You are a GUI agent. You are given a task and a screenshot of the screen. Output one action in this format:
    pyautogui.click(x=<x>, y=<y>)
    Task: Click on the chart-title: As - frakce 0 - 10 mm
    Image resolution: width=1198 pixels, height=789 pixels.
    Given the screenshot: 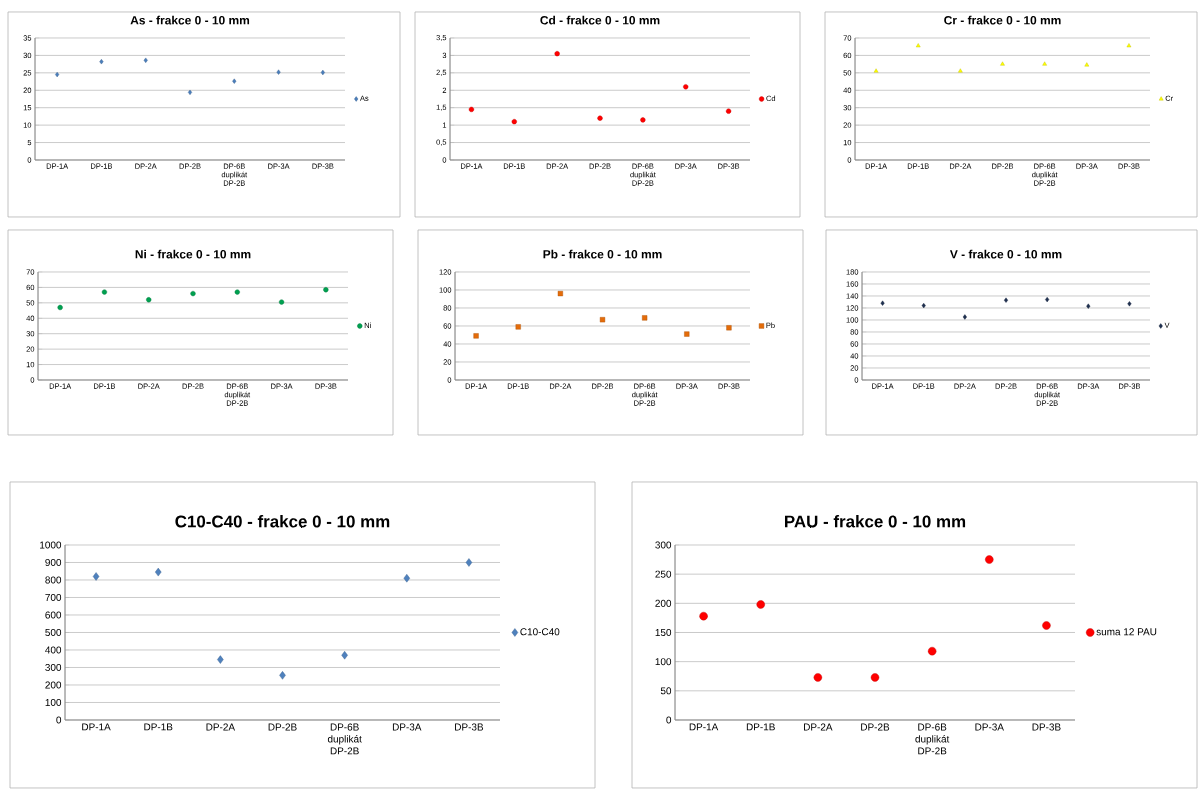 What is the action you would take?
    pyautogui.click(x=190, y=20)
    